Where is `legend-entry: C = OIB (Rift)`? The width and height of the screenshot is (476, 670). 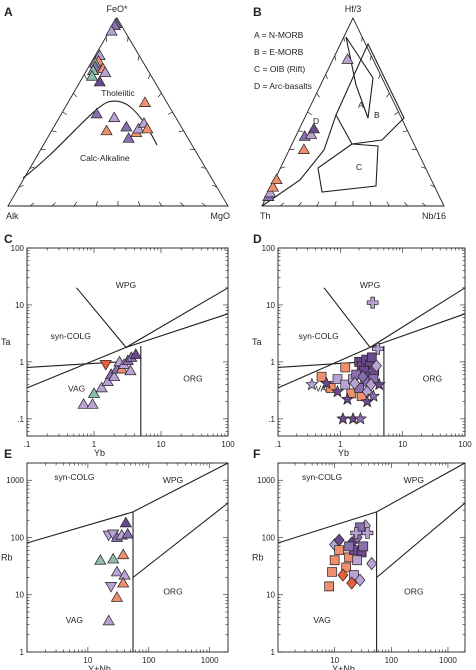 legend-entry: C = OIB (Rift) is located at coordinates (279, 69).